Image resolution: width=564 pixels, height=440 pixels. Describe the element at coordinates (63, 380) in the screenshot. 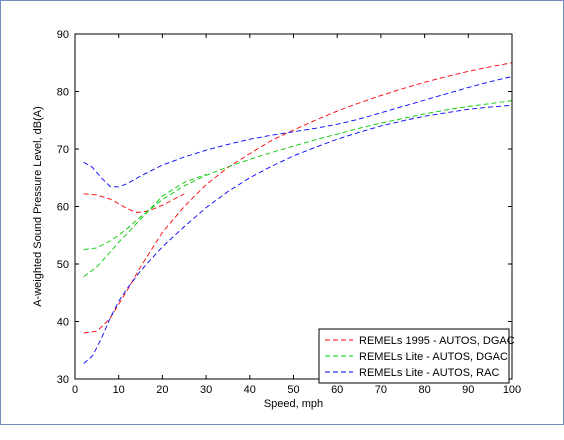

I see `y-tick-label: 30` at that location.